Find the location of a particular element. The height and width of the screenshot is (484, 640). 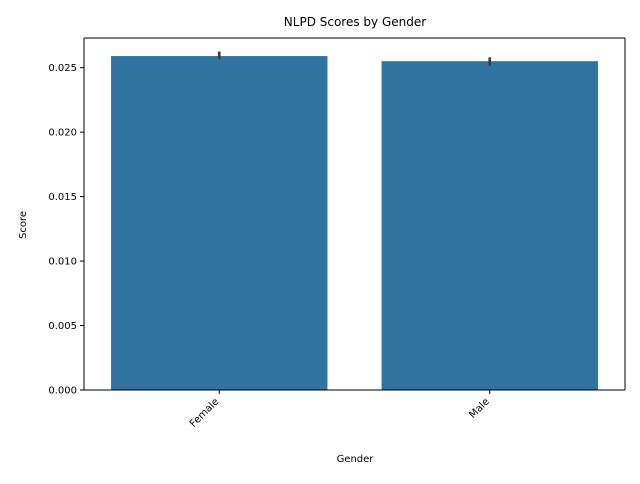

y-tick-label: 0.005 is located at coordinates (62, 326).